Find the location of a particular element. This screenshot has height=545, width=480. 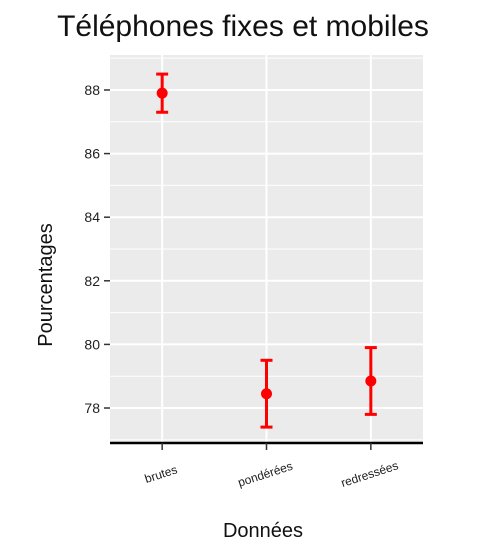

error-bar-pondérées is located at coordinates (266, 393).